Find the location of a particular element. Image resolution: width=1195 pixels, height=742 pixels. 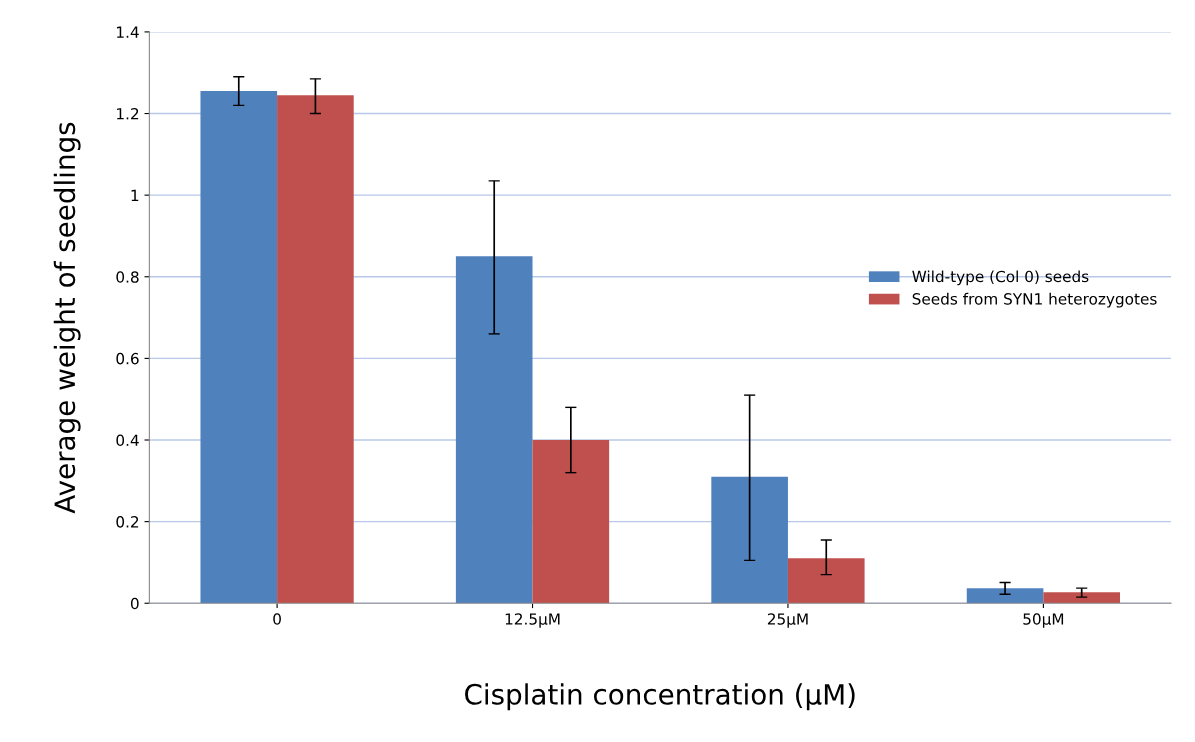

y-tick-label: 0.8 is located at coordinates (127, 277).